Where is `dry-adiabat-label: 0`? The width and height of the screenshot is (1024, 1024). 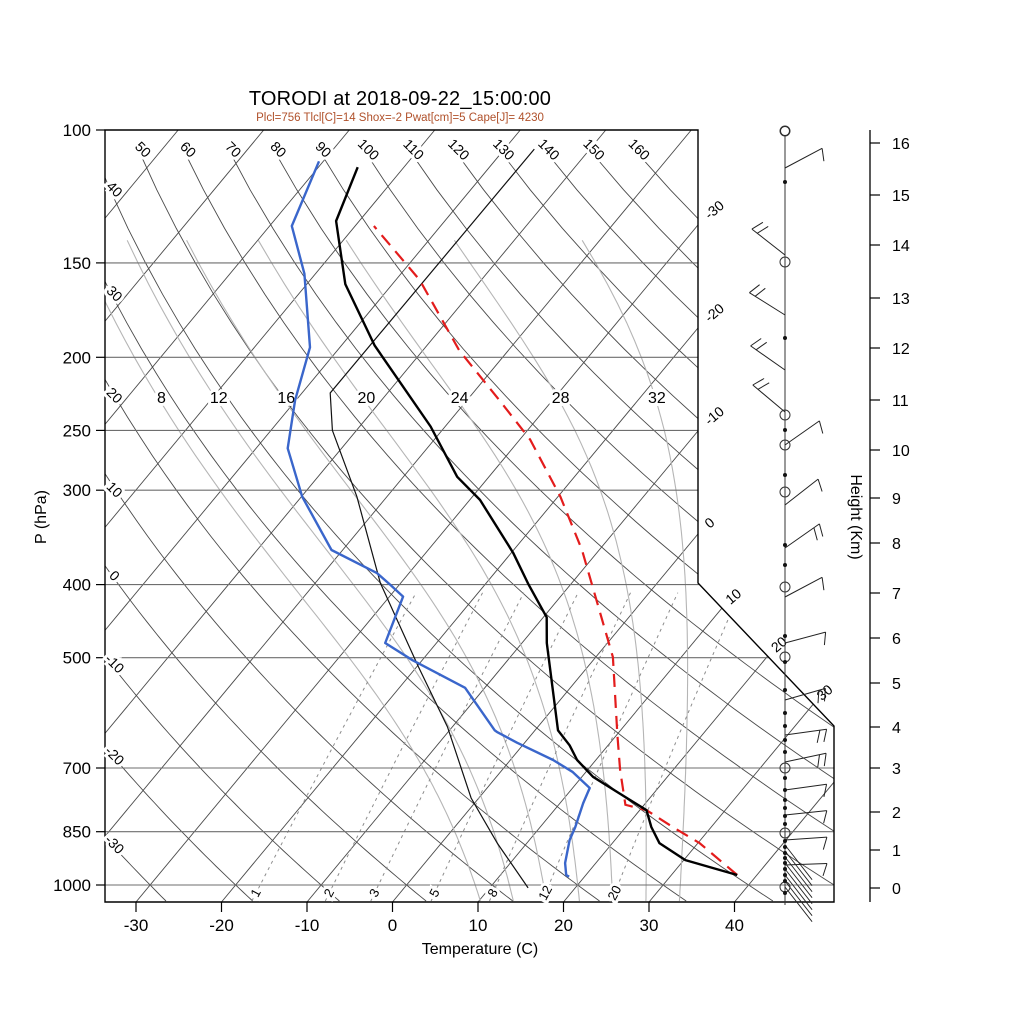 dry-adiabat-label: 0 is located at coordinates (114, 575).